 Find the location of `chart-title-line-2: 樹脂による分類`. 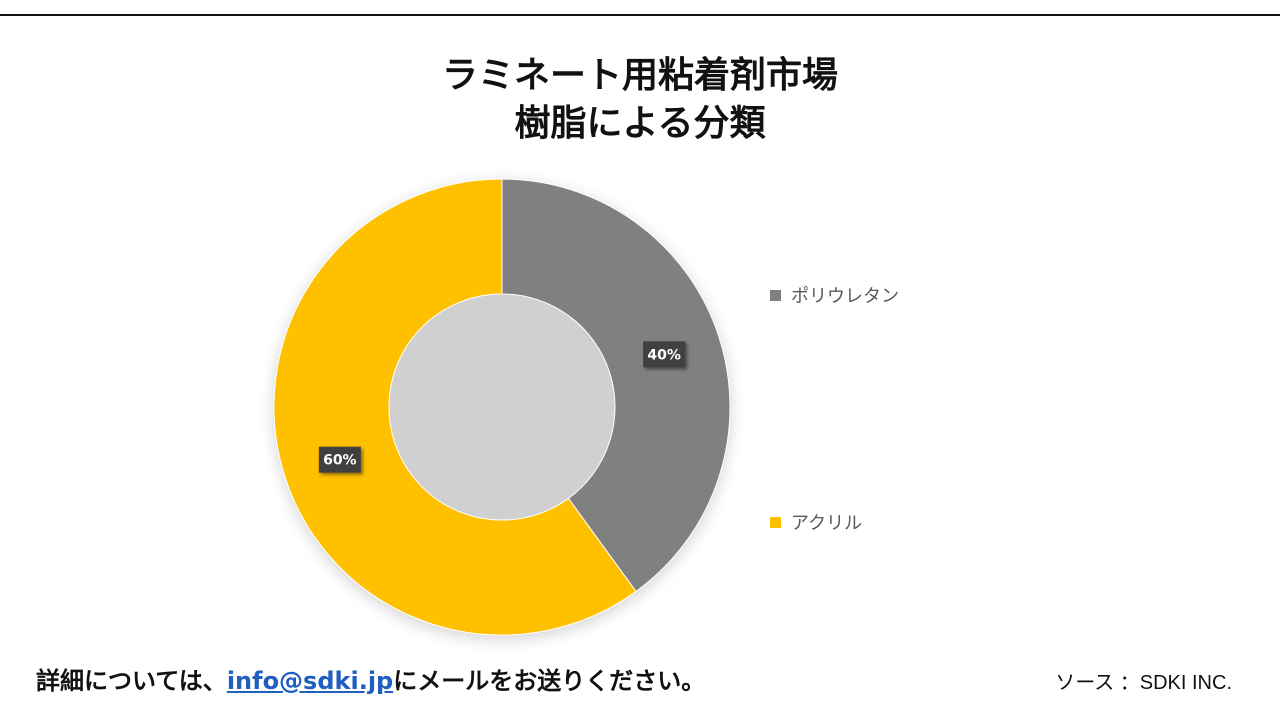

chart-title-line-2: 樹脂による分類 is located at coordinates (640, 123).